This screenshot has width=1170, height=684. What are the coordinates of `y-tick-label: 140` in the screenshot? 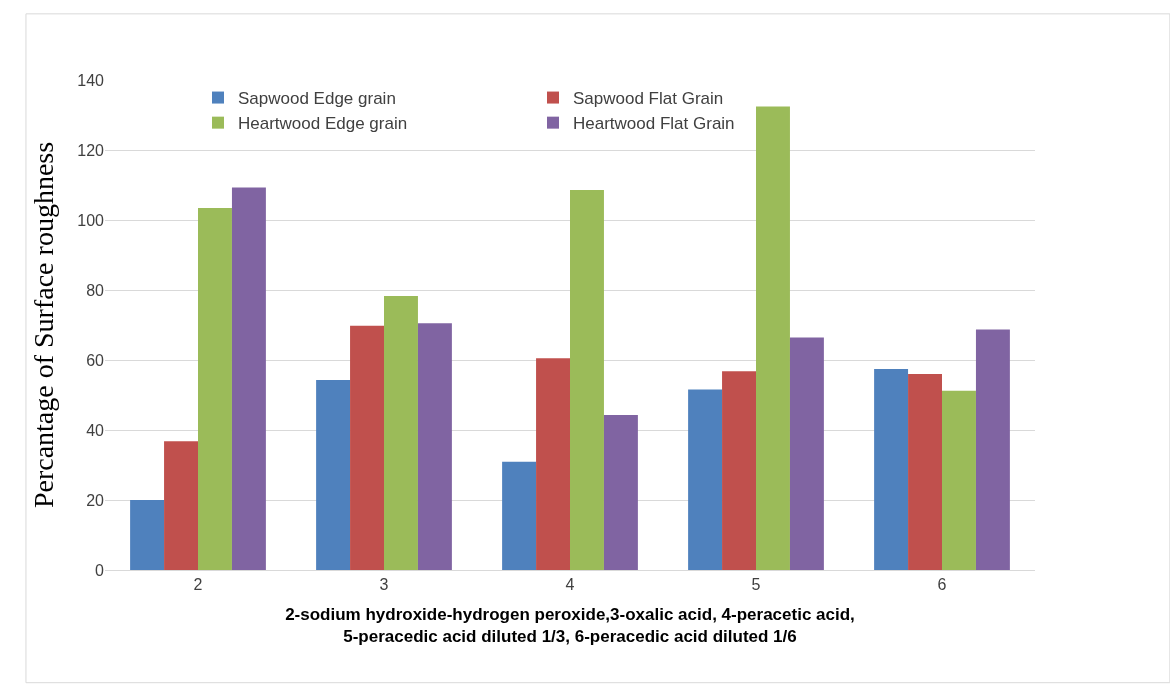 It's located at (91, 80).